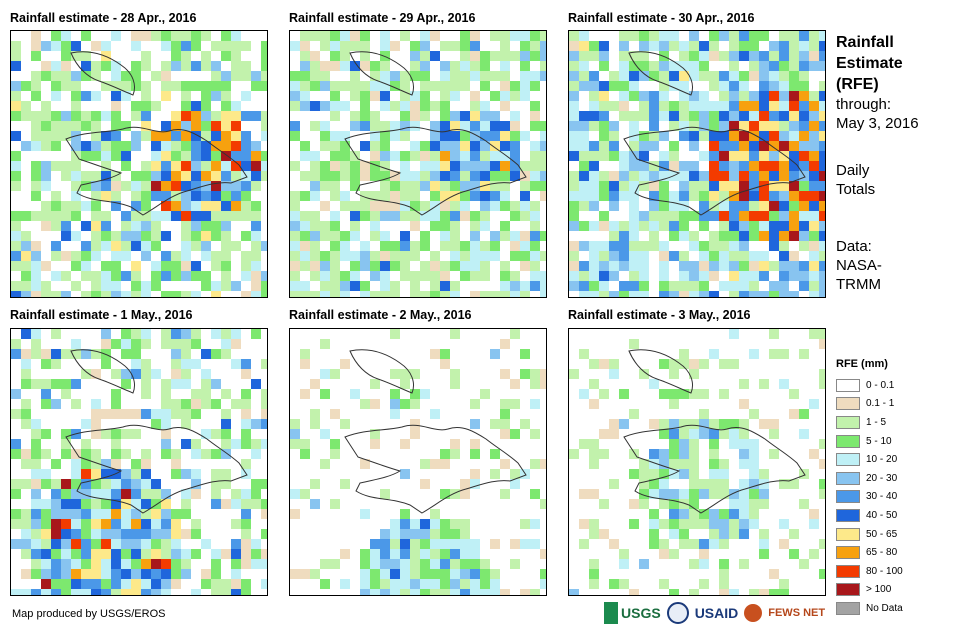 This screenshot has height=635, width=970. Describe the element at coordinates (853, 170) in the screenshot. I see `side-daily-line-1: Daily` at that location.